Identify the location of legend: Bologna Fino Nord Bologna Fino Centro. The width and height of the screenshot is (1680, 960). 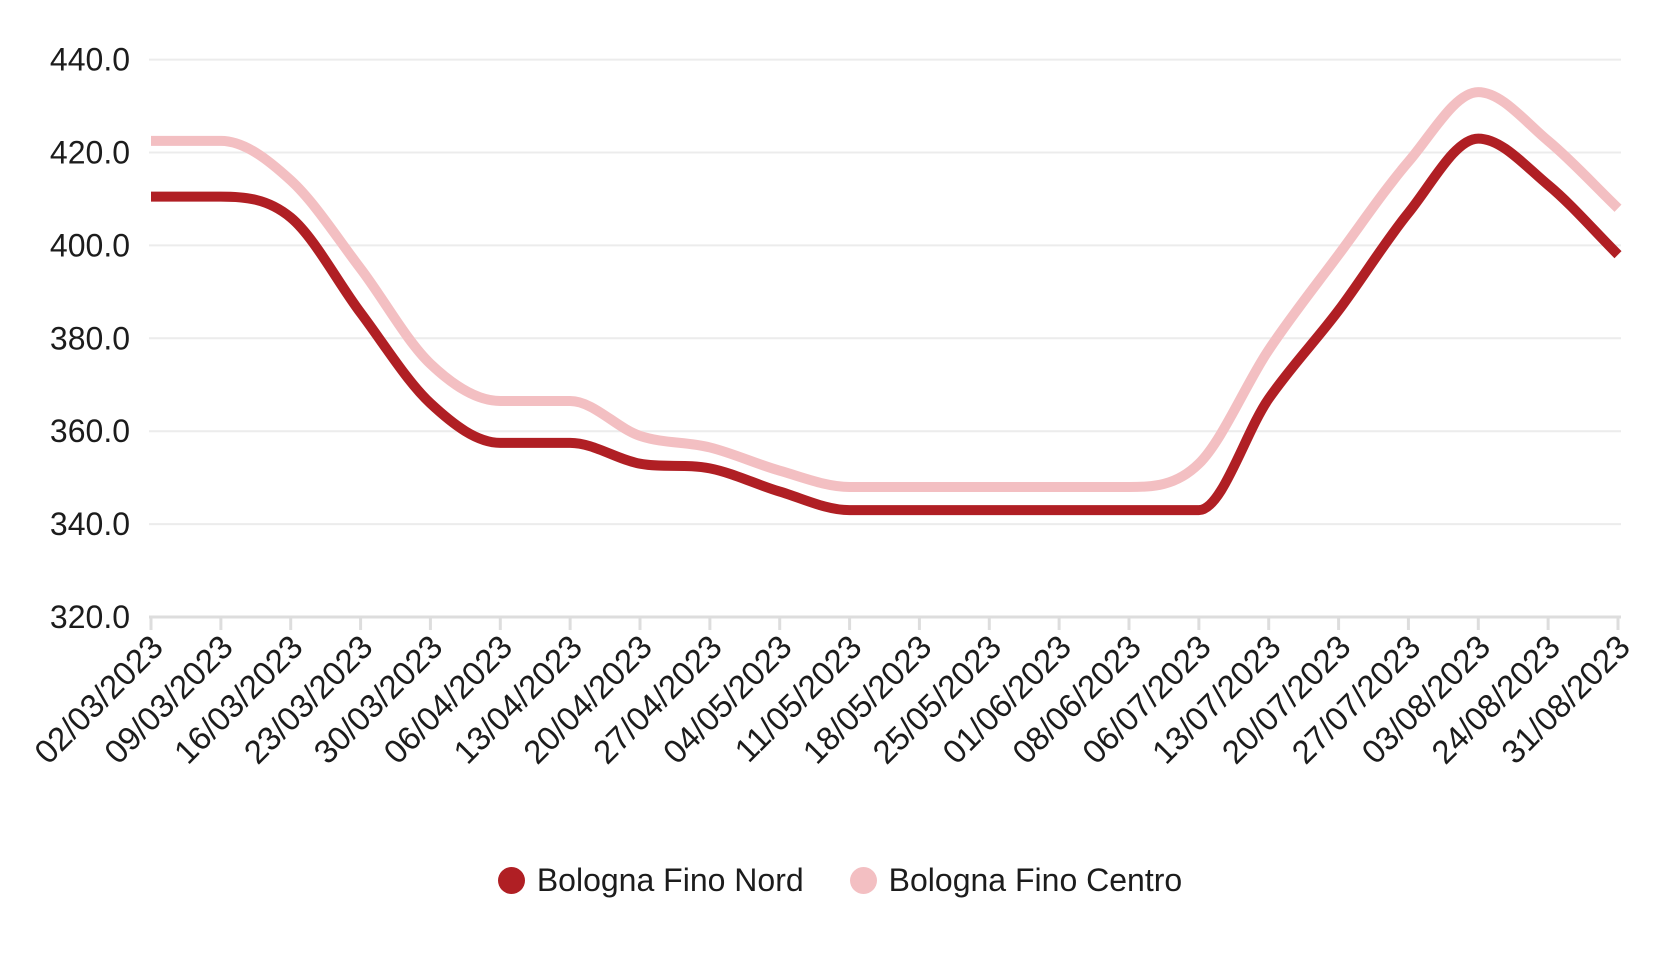
(840, 880).